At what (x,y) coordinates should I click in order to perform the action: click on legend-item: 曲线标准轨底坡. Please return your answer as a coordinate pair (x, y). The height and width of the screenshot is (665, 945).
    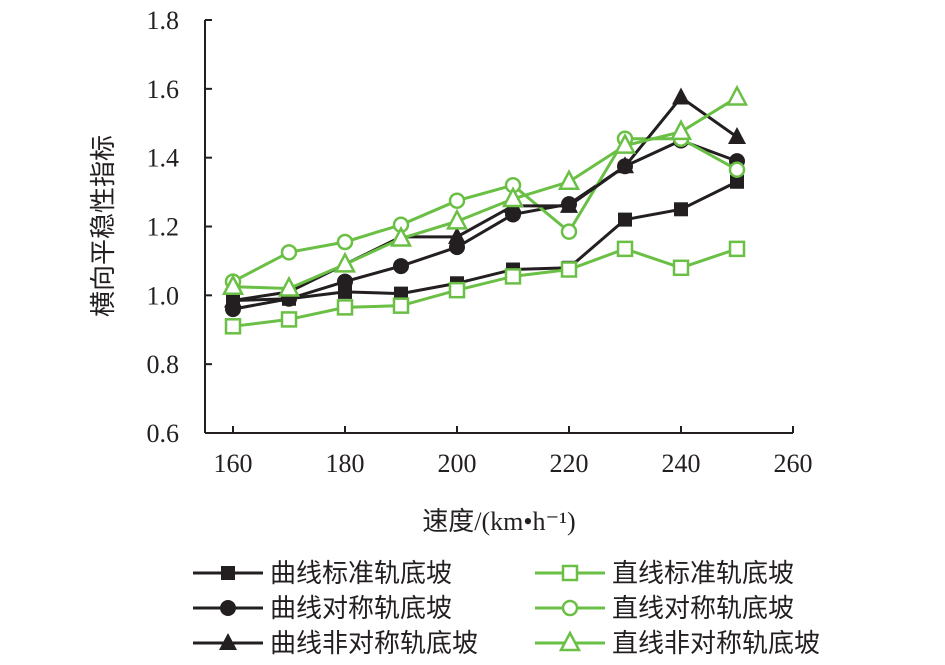
    Looking at the image, I should click on (322, 573).